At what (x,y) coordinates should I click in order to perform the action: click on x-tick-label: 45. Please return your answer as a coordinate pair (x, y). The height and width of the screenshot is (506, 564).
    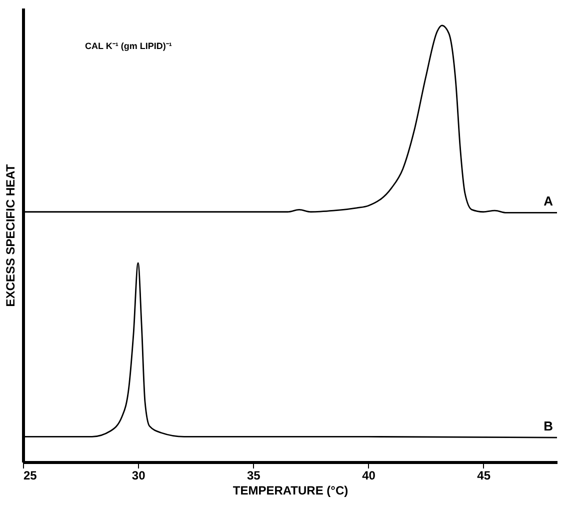
    Looking at the image, I should click on (484, 475).